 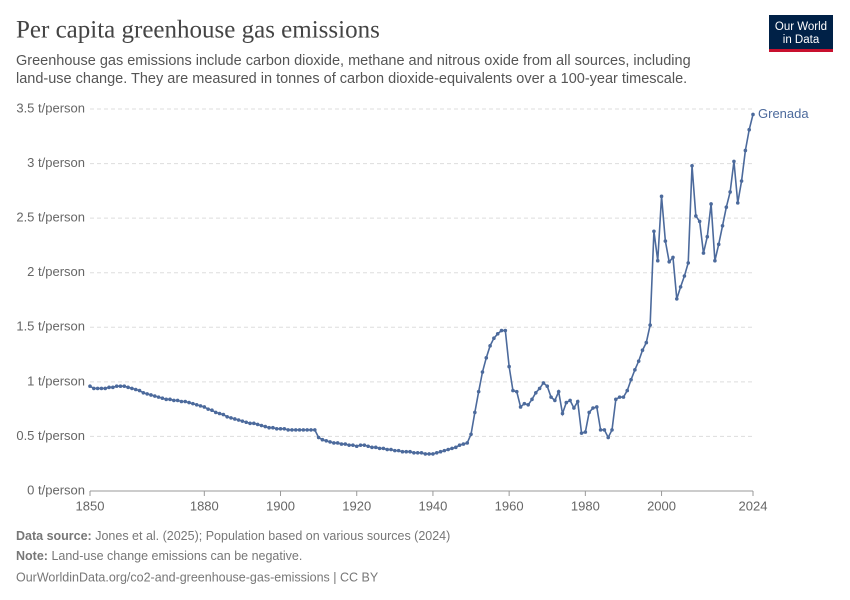 What do you see at coordinates (356, 505) in the screenshot?
I see `x-tick-label: 1920` at bounding box center [356, 505].